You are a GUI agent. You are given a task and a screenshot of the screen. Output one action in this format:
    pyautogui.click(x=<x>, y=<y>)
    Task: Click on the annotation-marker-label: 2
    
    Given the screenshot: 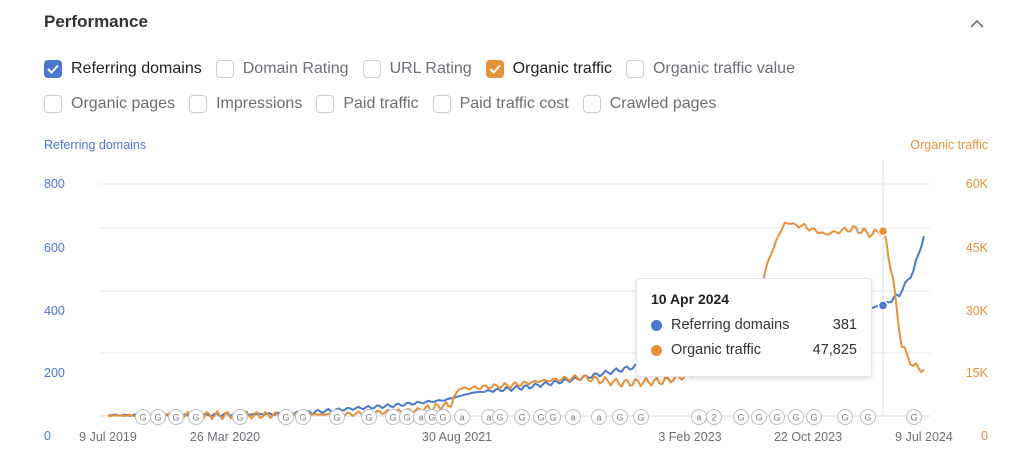 What is the action you would take?
    pyautogui.click(x=713, y=418)
    